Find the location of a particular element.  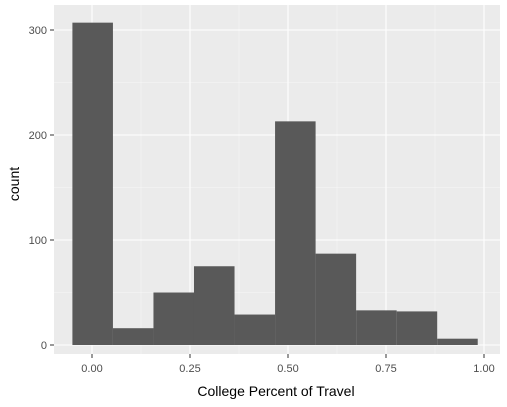

y-tick-label: 0 is located at coordinates (44, 346).